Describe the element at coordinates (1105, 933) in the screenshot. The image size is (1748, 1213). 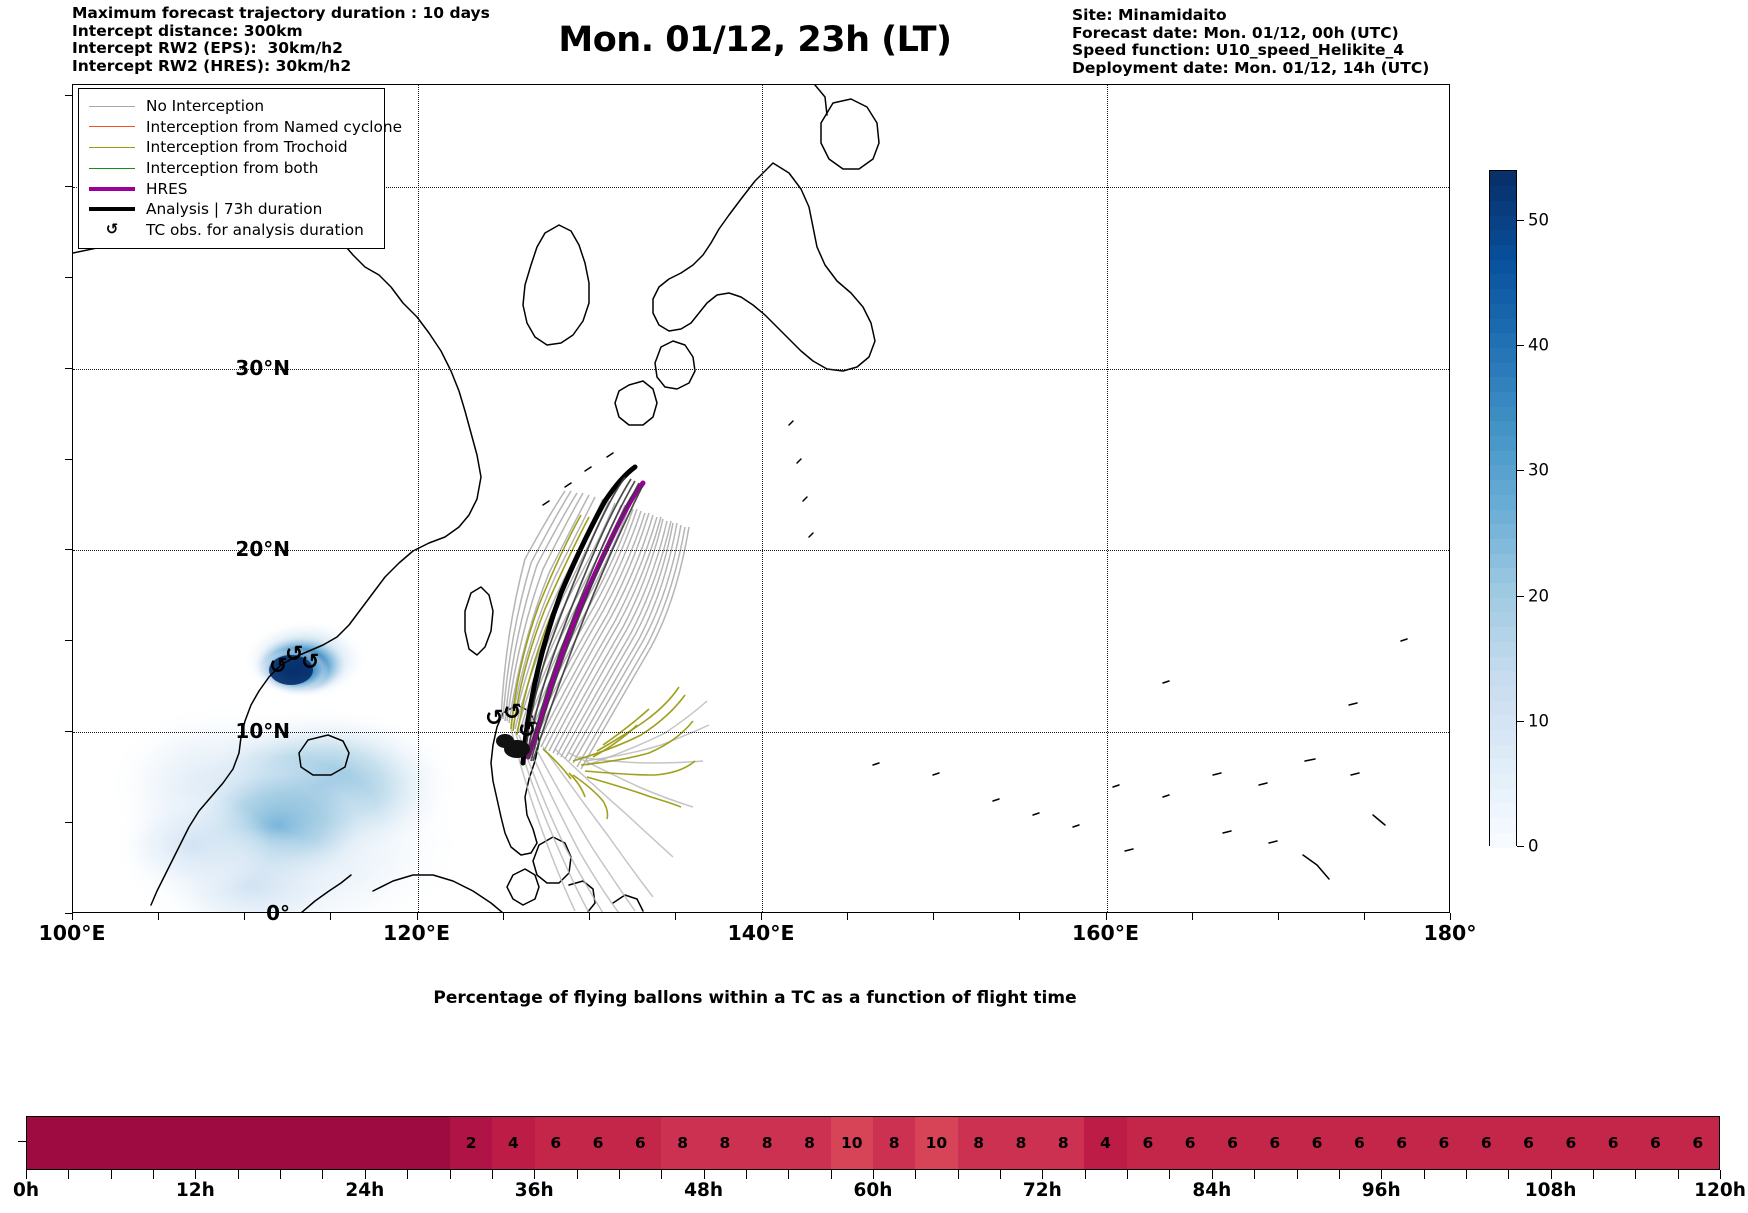
I see `x-axis-tick-label: 160°E` at that location.